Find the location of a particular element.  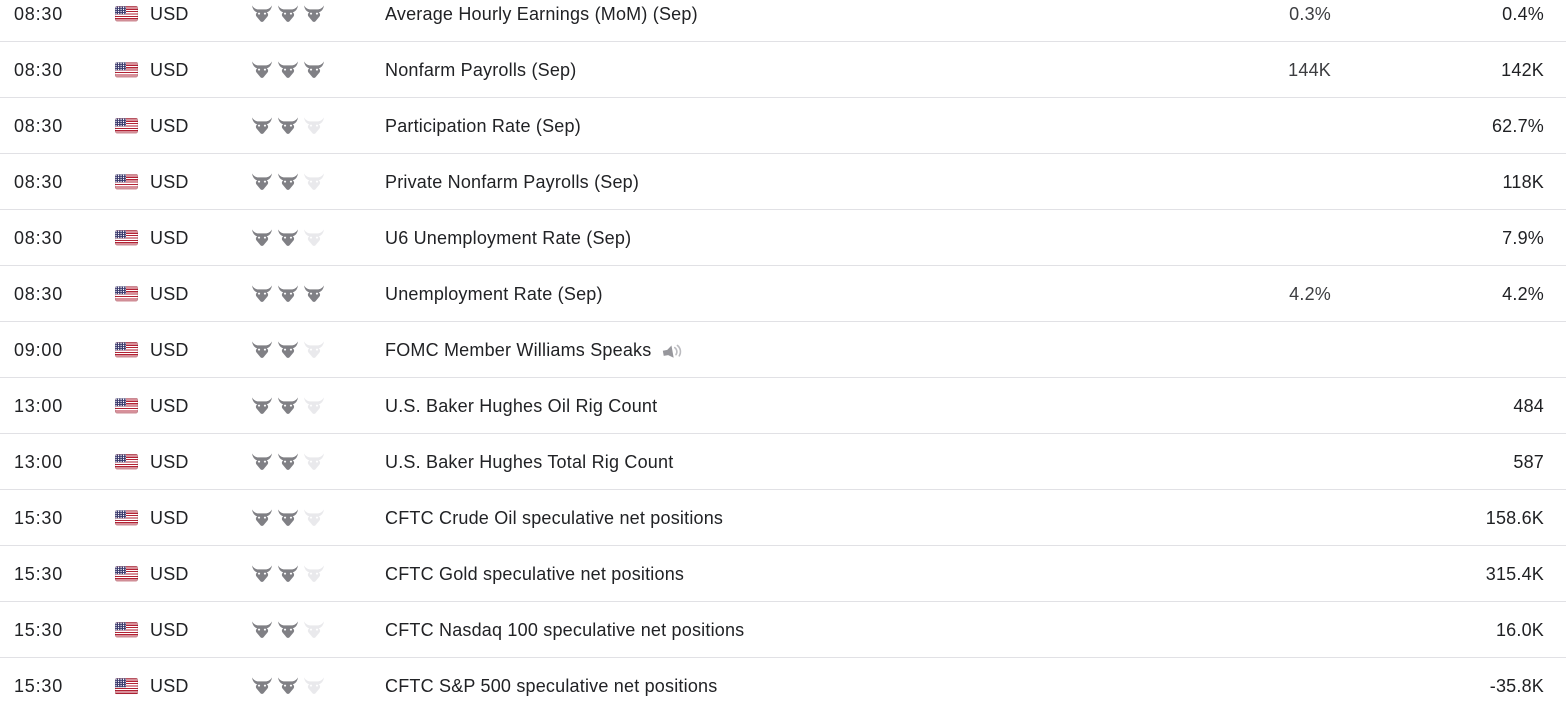

event-cell: Participation Rate (Sep) is located at coordinates (483, 126).